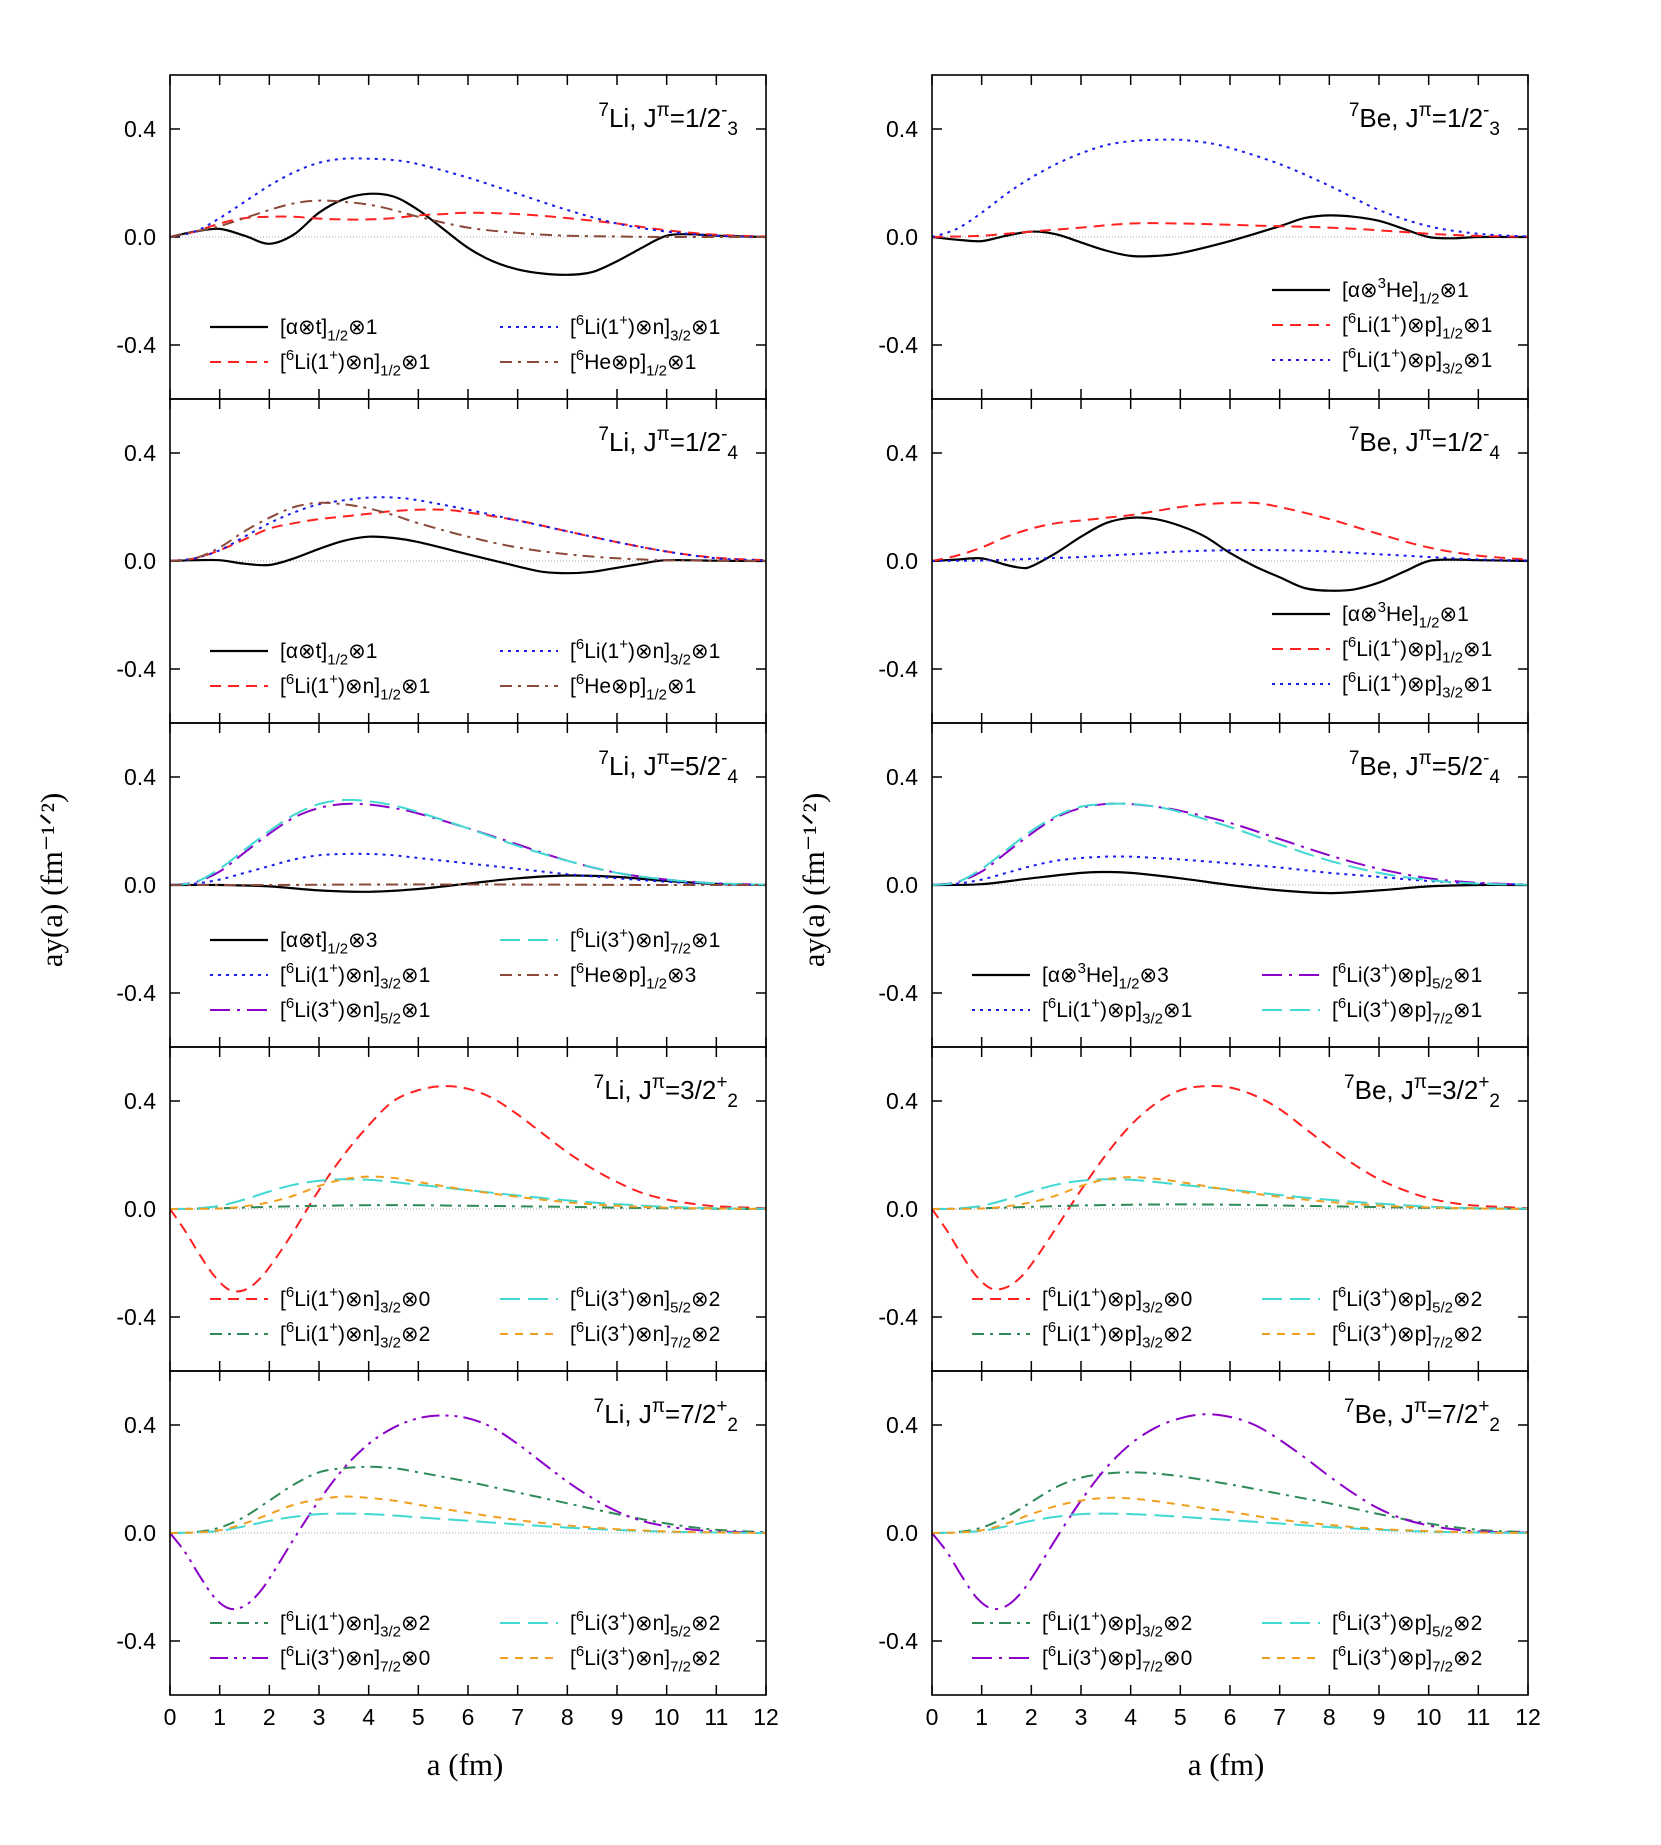  What do you see at coordinates (668, 120) in the screenshot?
I see `panel-title: 7Li, Jπ=1/2-3` at bounding box center [668, 120].